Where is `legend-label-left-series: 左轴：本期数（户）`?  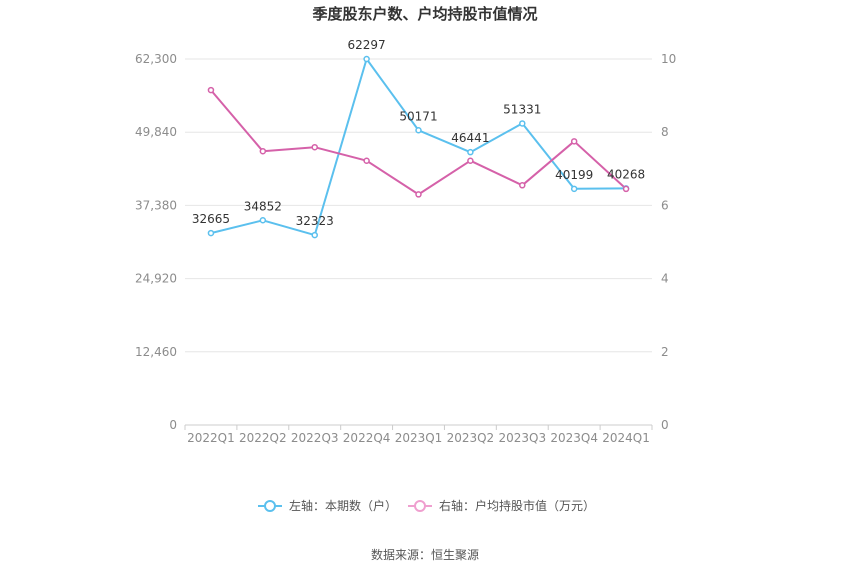
legend-label-left-series: 左轴：本期数（户） is located at coordinates (343, 505).